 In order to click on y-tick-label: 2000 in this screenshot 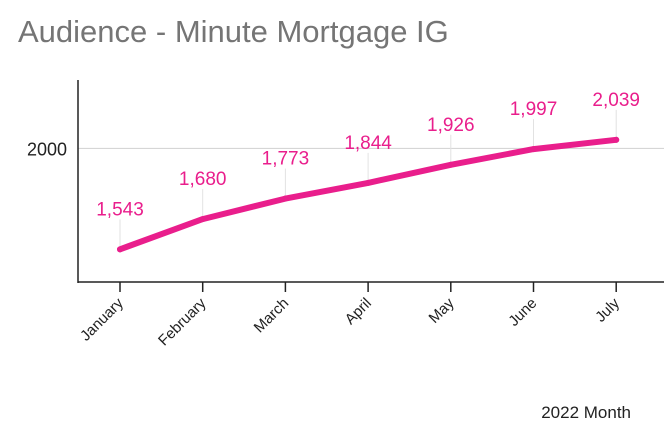, I will do `click(47, 149)`.